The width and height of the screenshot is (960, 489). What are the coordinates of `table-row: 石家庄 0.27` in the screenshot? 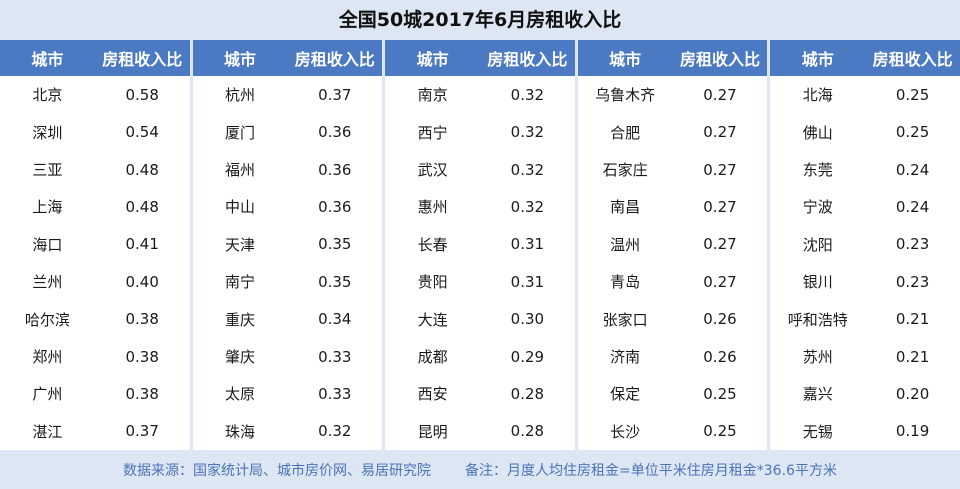 It's located at (673, 169).